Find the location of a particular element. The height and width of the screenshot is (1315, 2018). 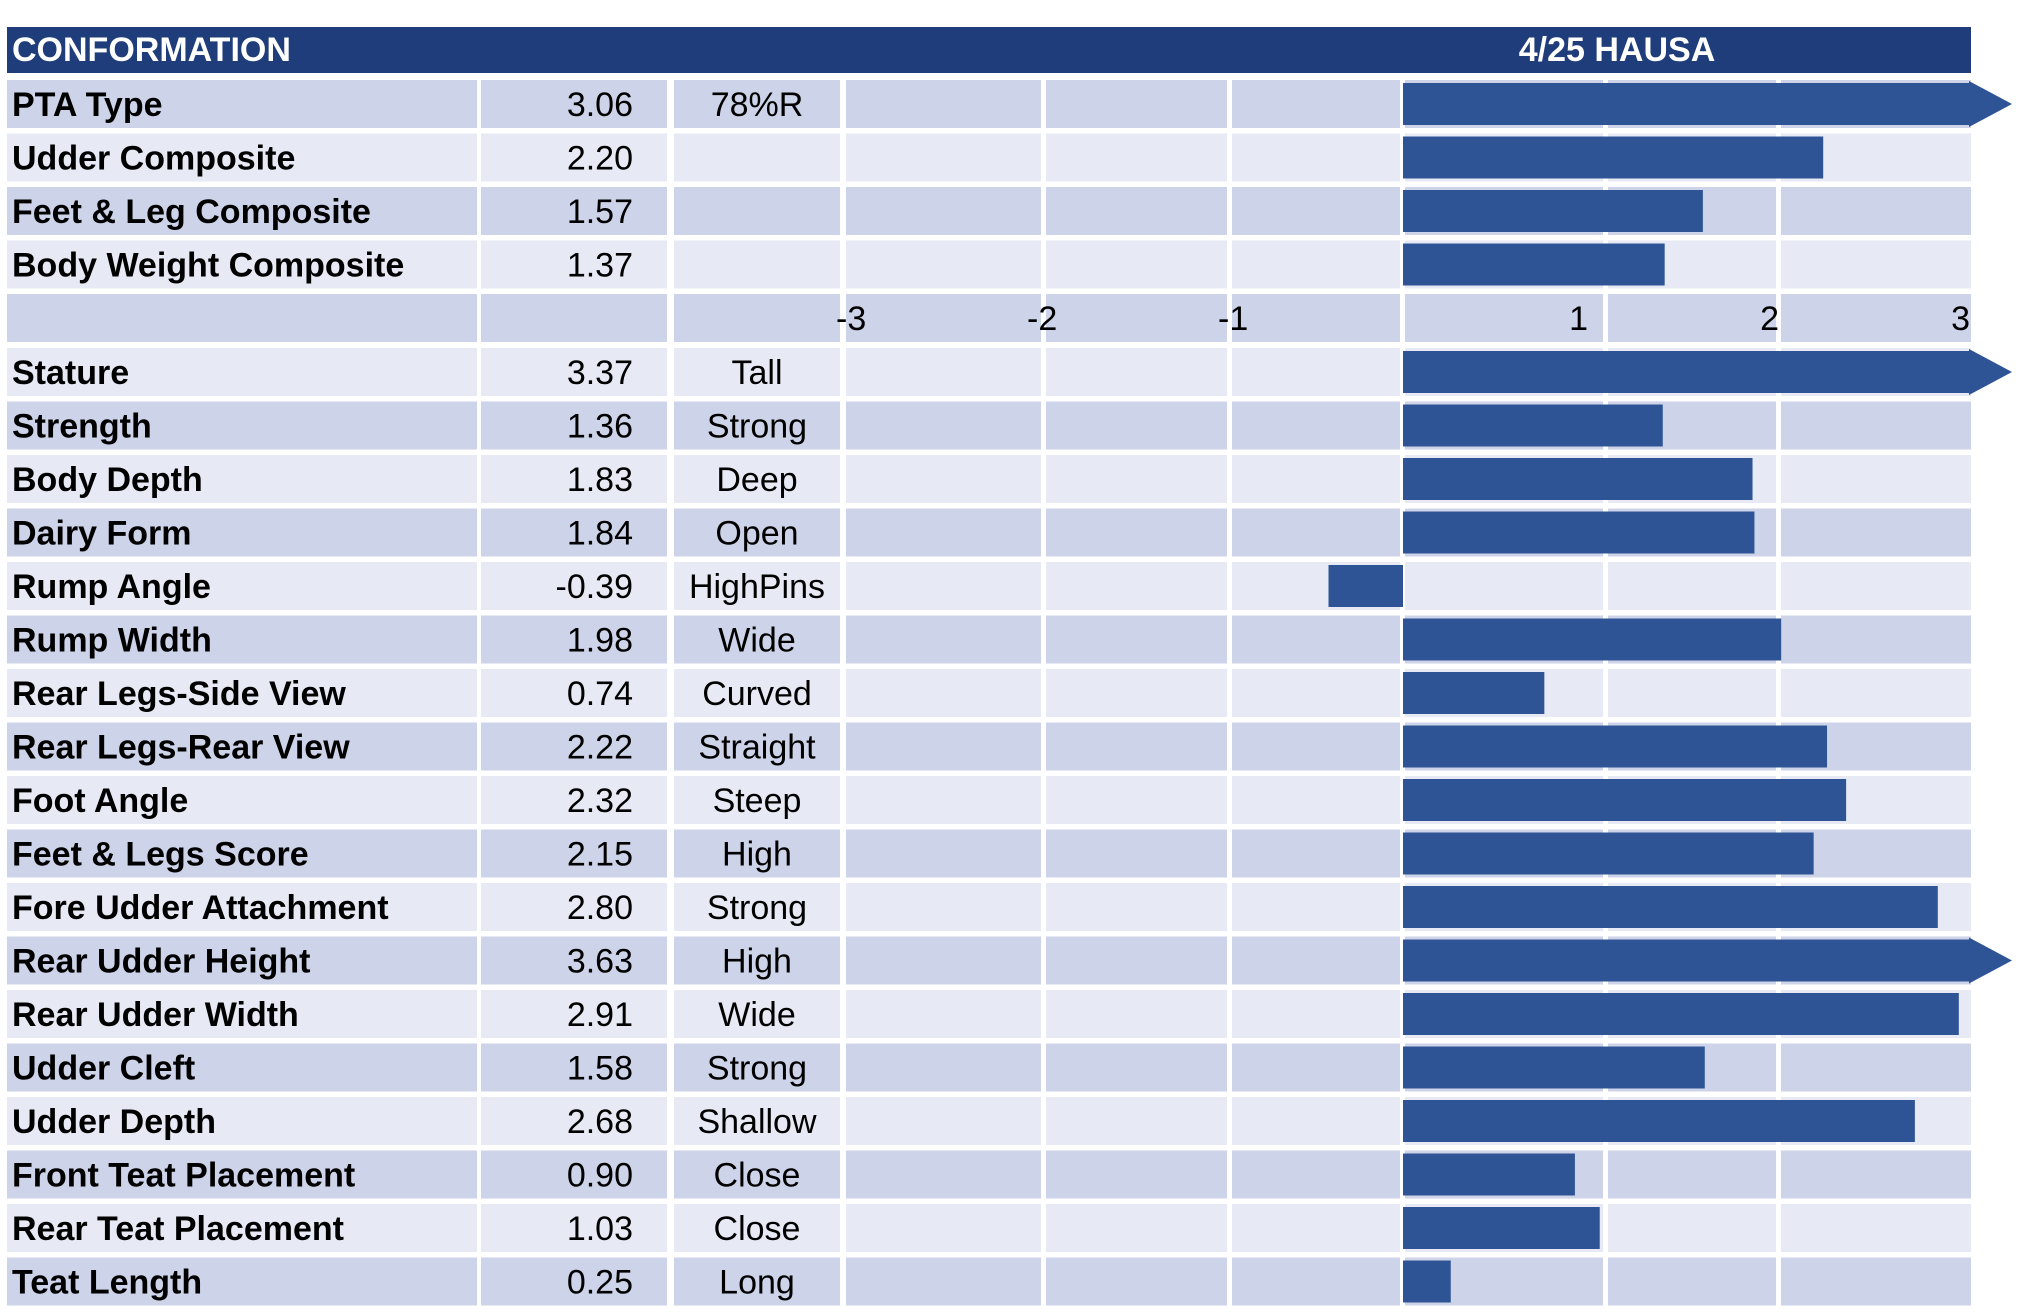

table-row: Rear Teat Placement 1.03 Close is located at coordinates (989, 1228).